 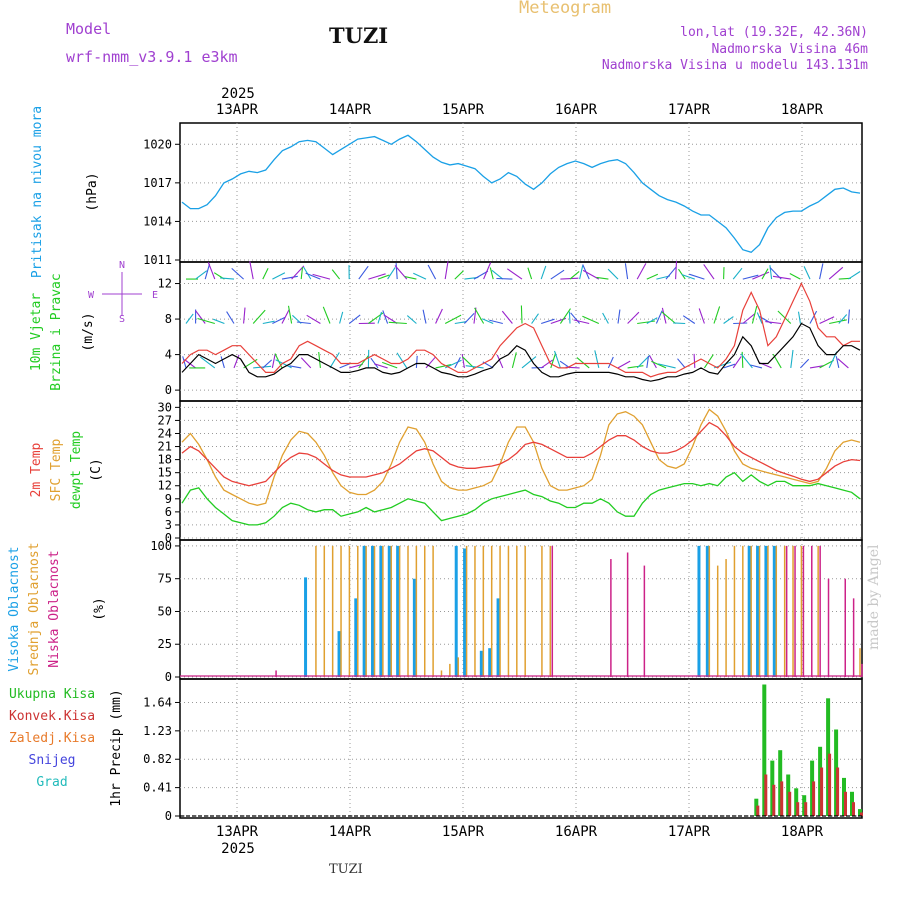 I want to click on dewpt-line, so click(x=521, y=498).